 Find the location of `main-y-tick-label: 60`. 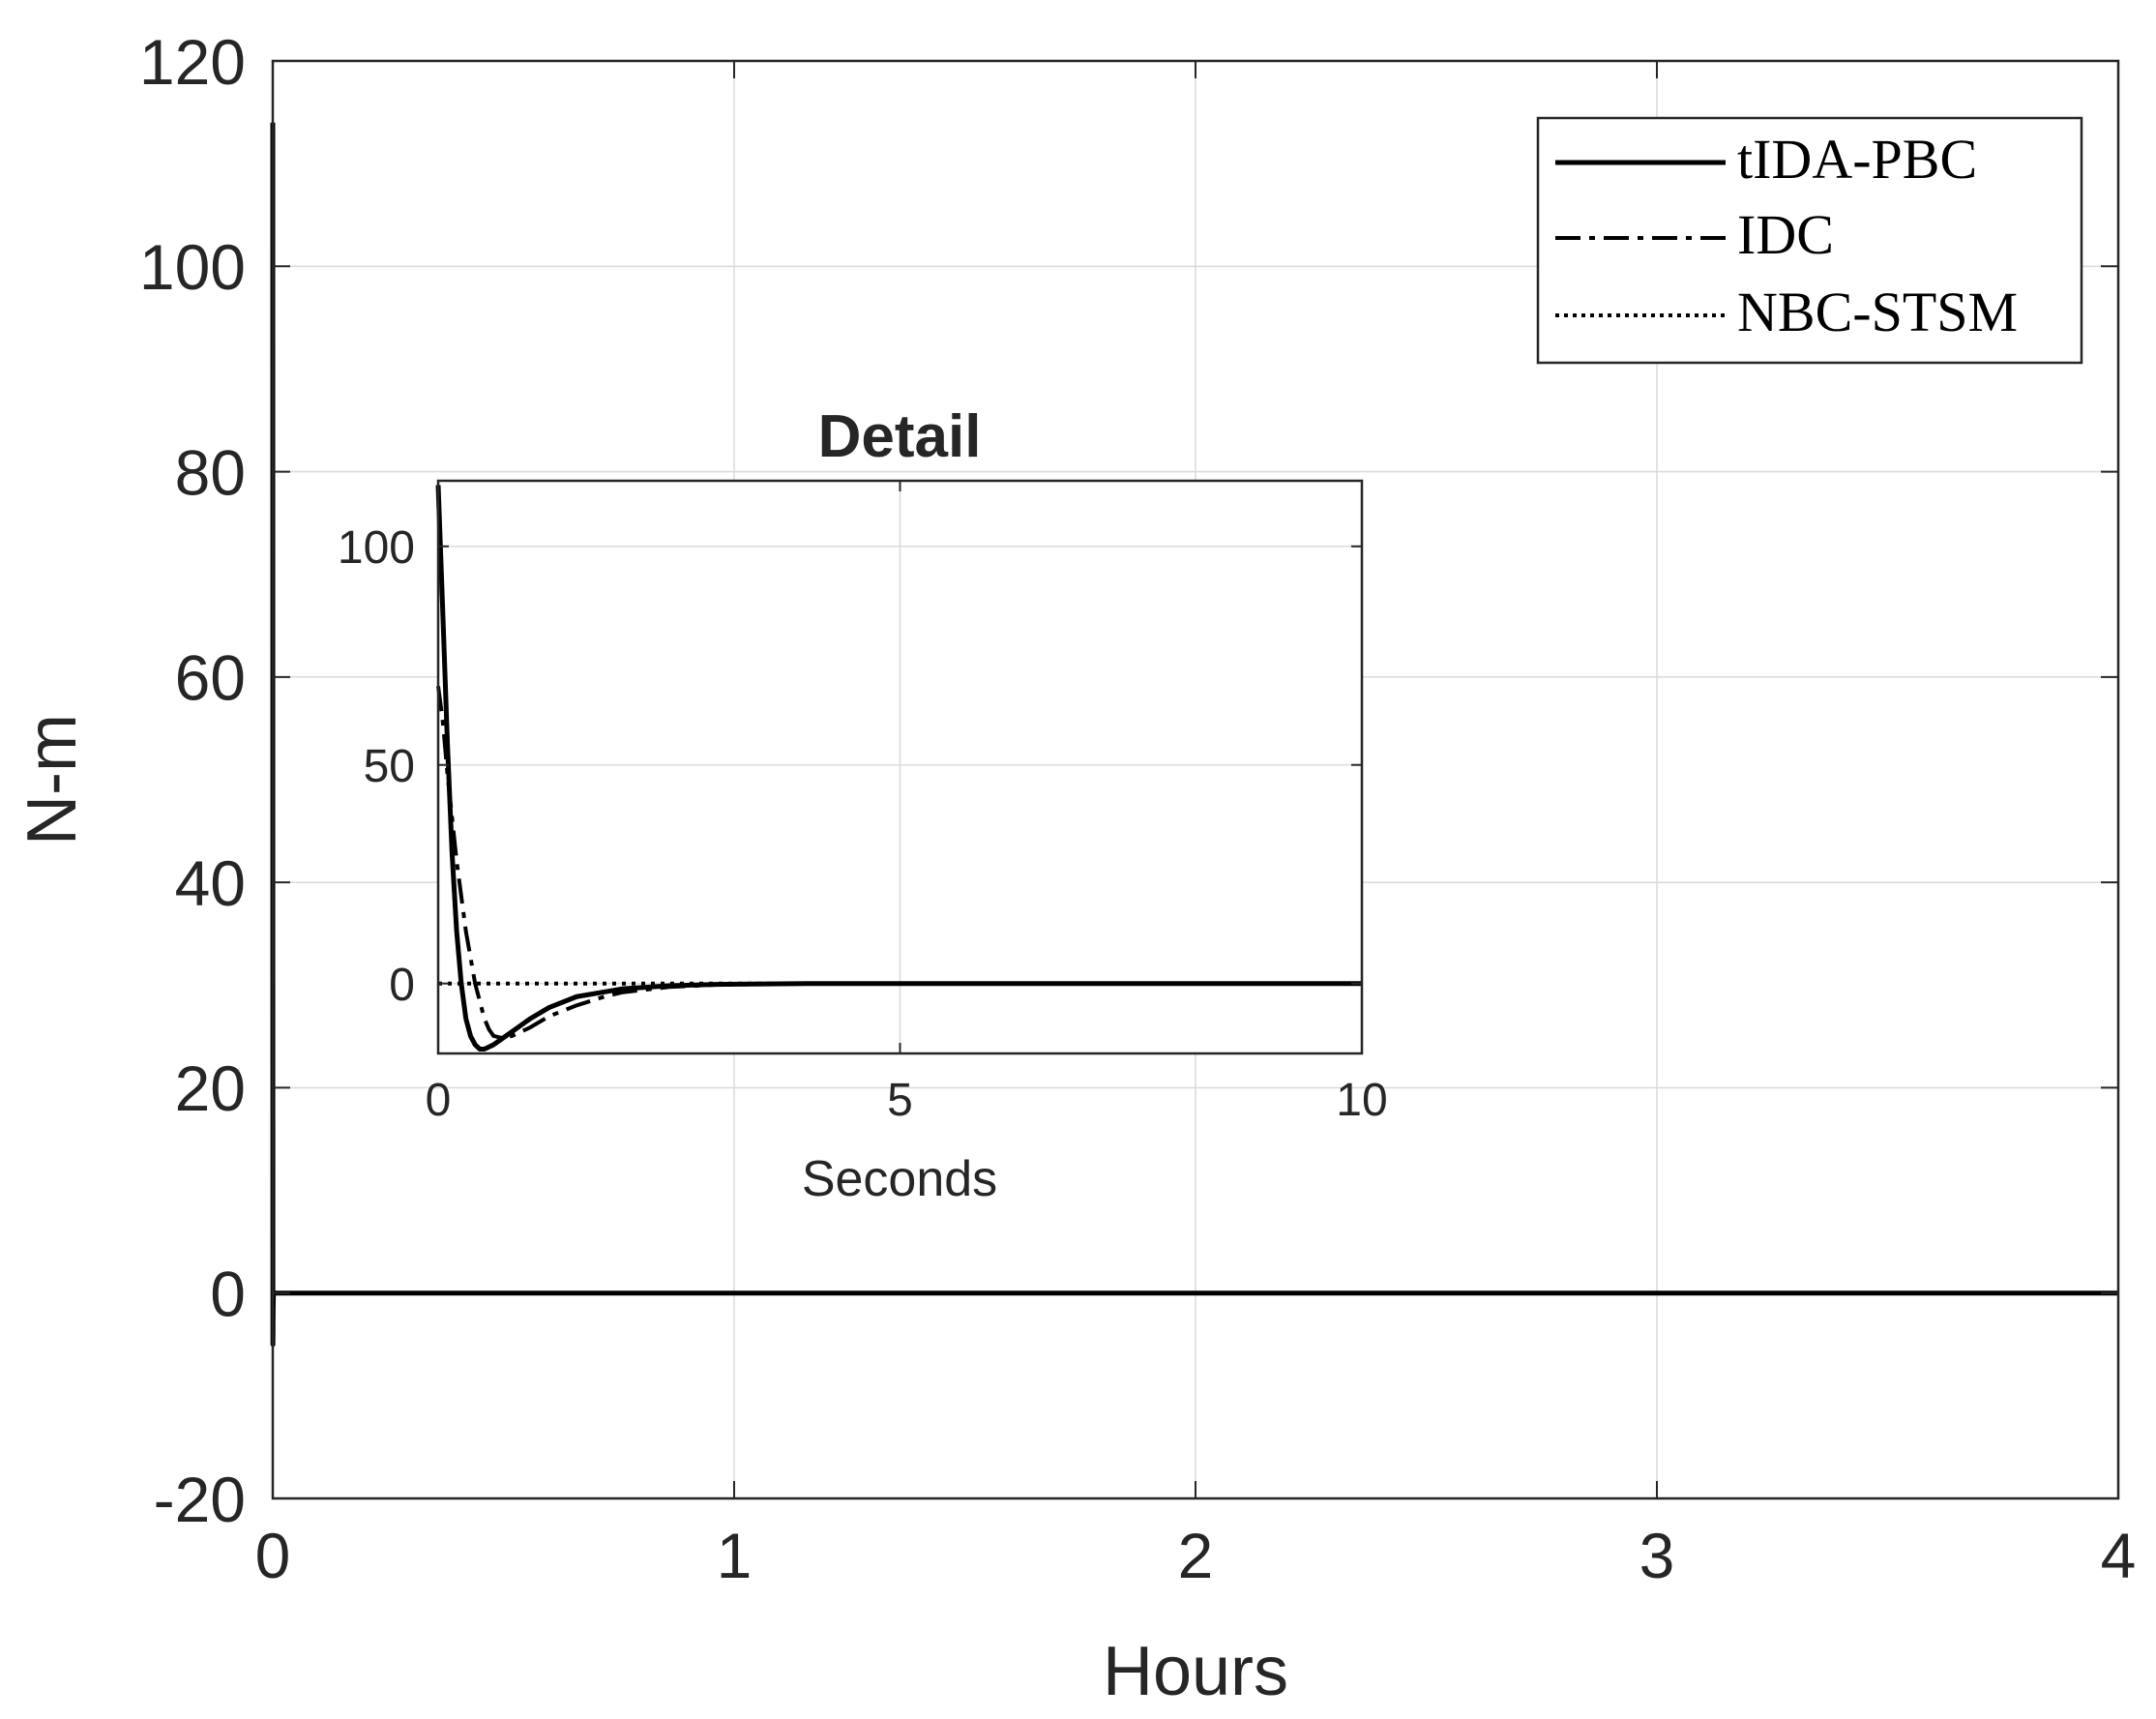

main-y-tick-label: 60 is located at coordinates (210, 678).